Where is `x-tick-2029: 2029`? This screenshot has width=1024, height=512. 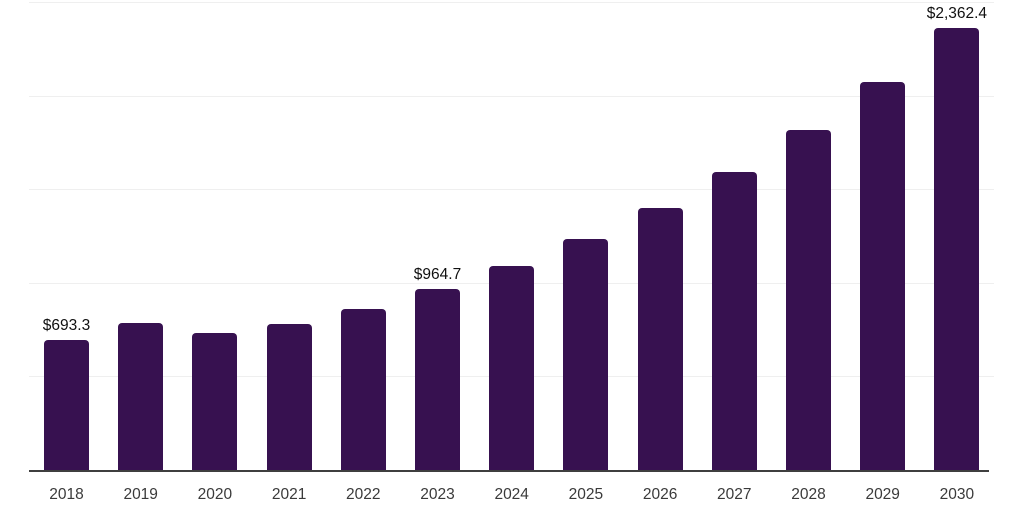 x-tick-2029: 2029 is located at coordinates (882, 494).